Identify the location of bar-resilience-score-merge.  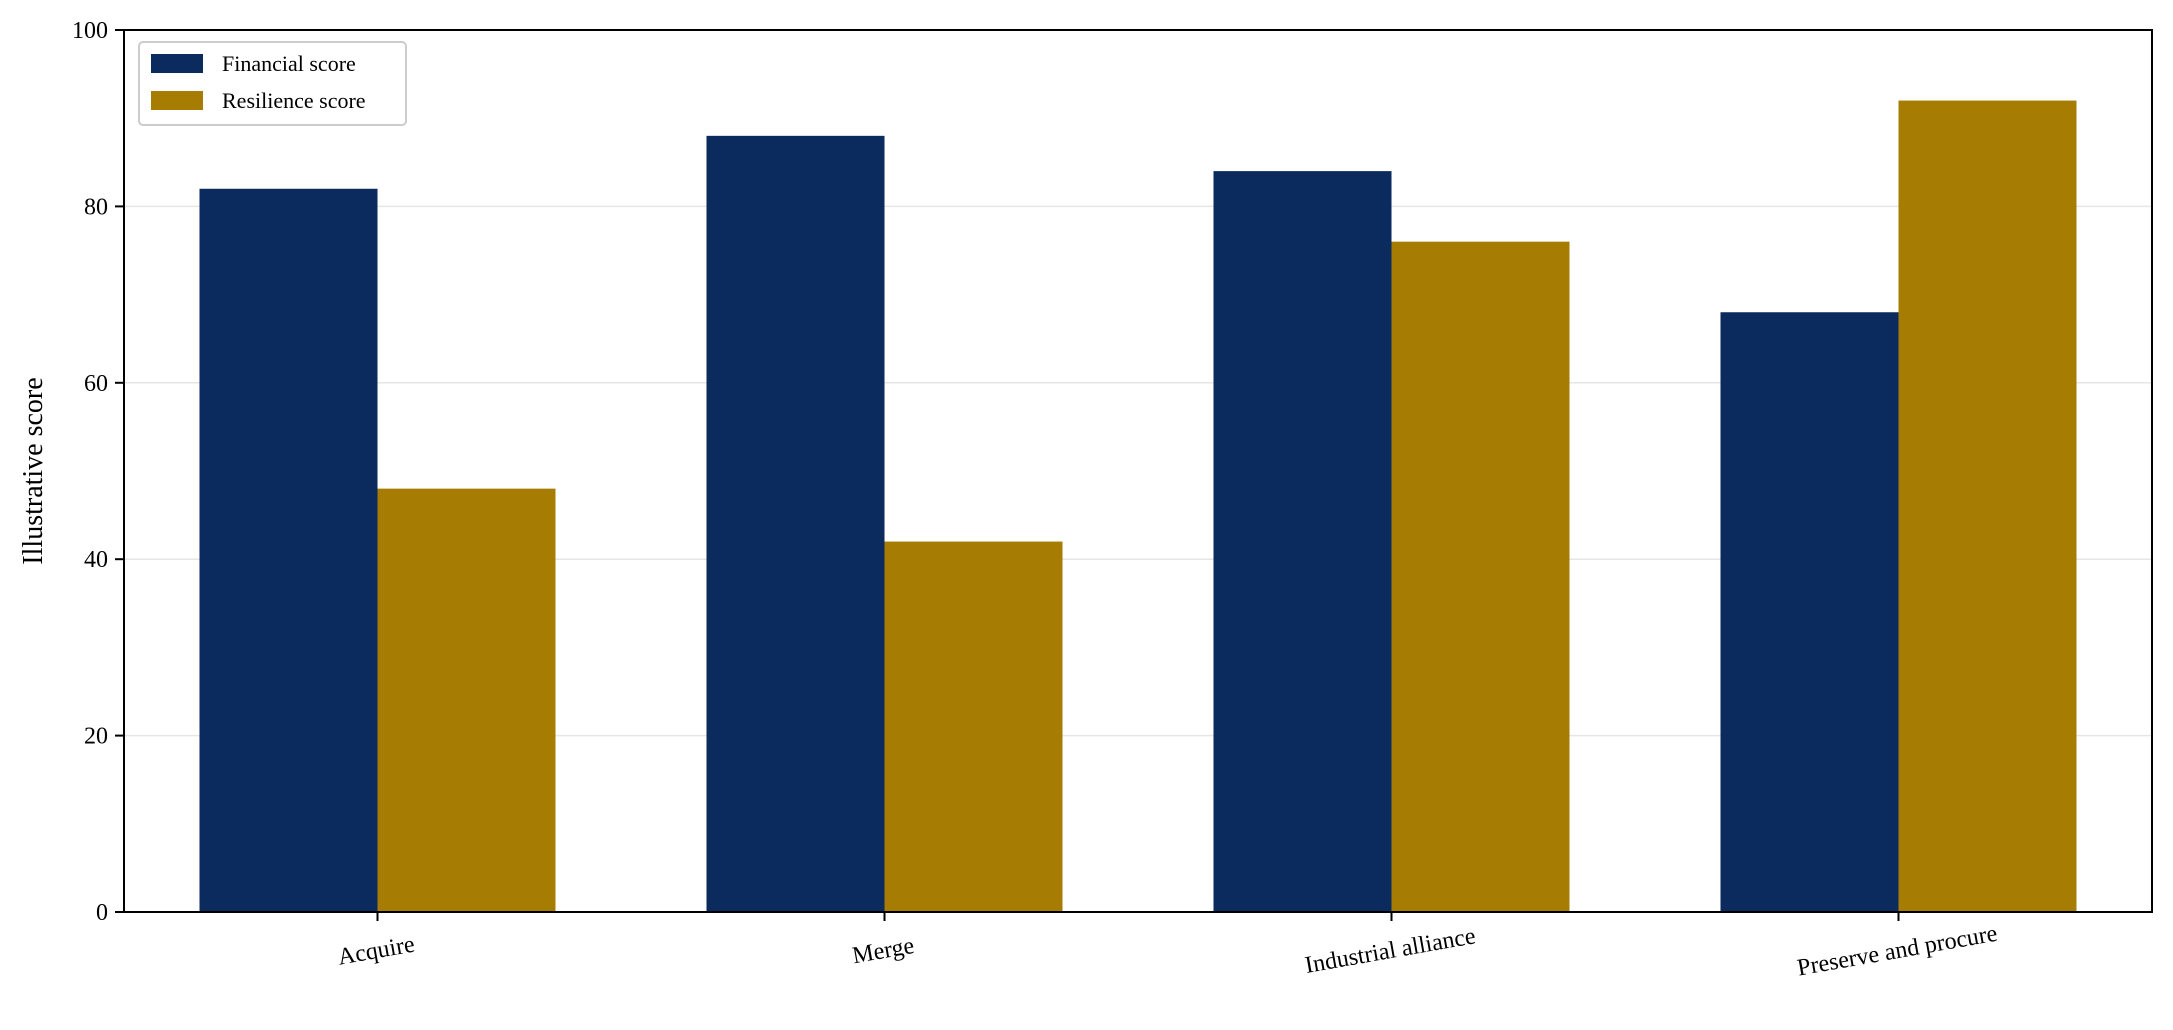
(973, 726).